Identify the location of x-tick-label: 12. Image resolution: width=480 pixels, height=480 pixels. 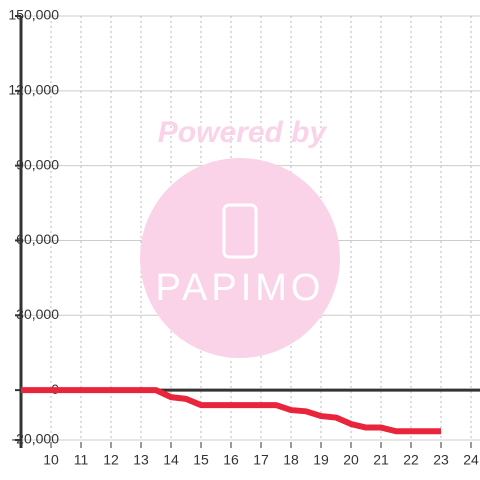
(111, 460).